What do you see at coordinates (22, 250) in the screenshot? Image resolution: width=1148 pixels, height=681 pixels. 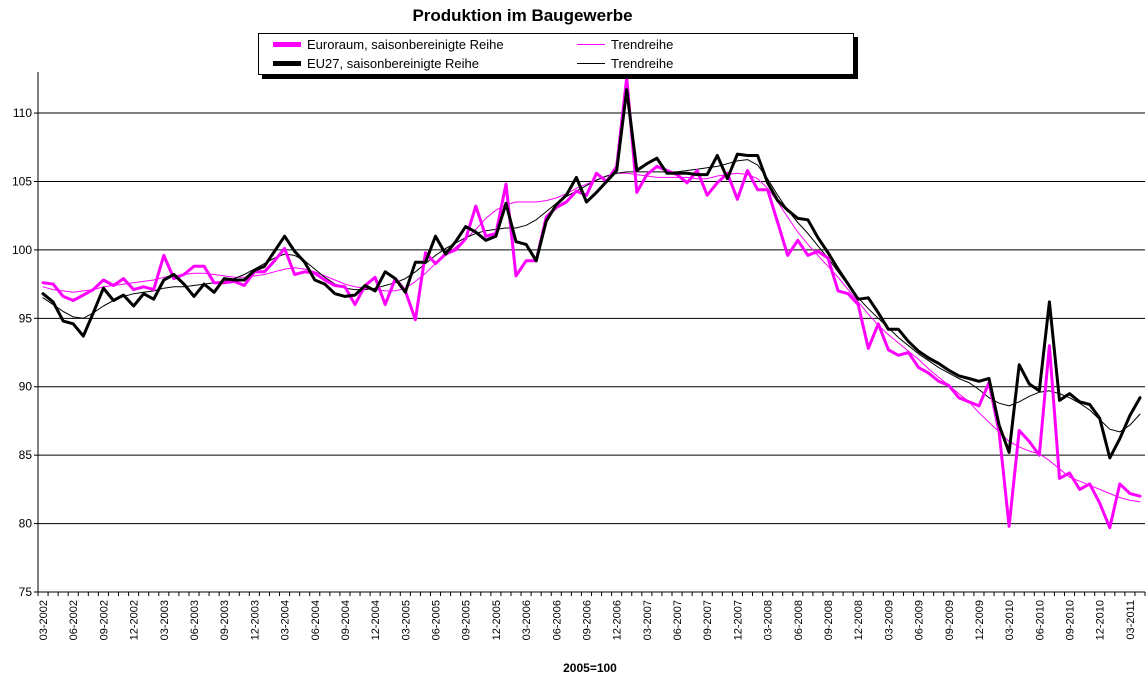 I see `y-tick-label: 100` at bounding box center [22, 250].